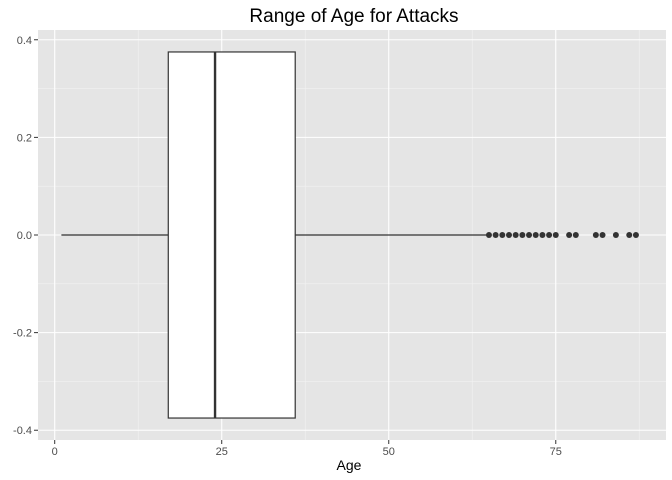 This screenshot has width=672, height=480. I want to click on y-tick-label: 0.0, so click(24, 236).